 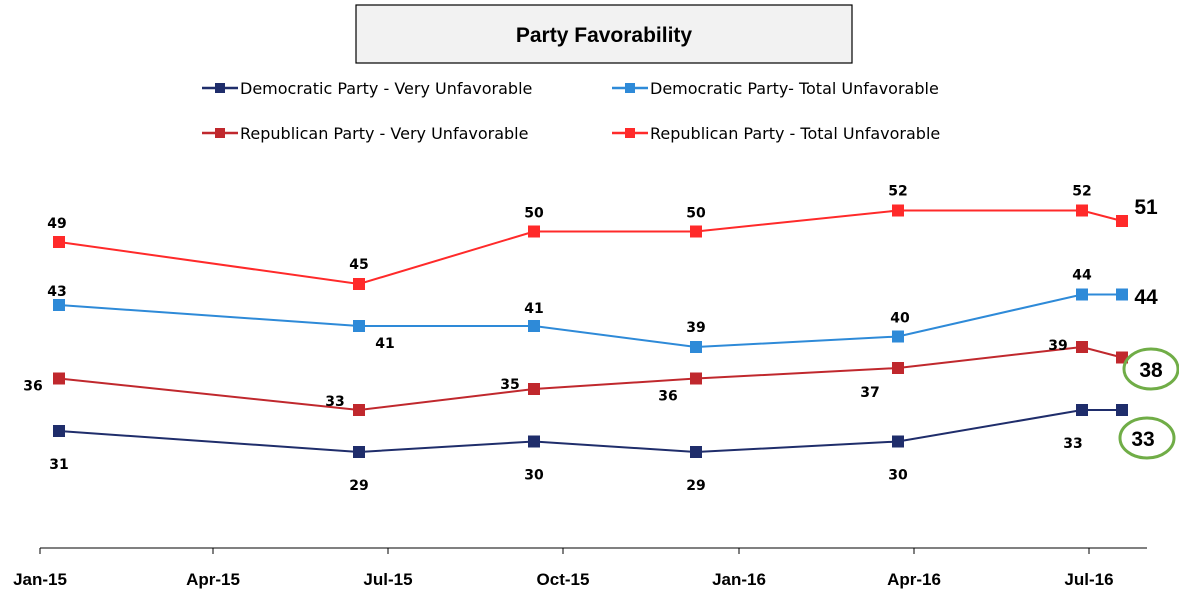 I want to click on legend-item-democratic-party-very-unfavorable: Democratic Party - Very Unfavorable, so click(x=367, y=88).